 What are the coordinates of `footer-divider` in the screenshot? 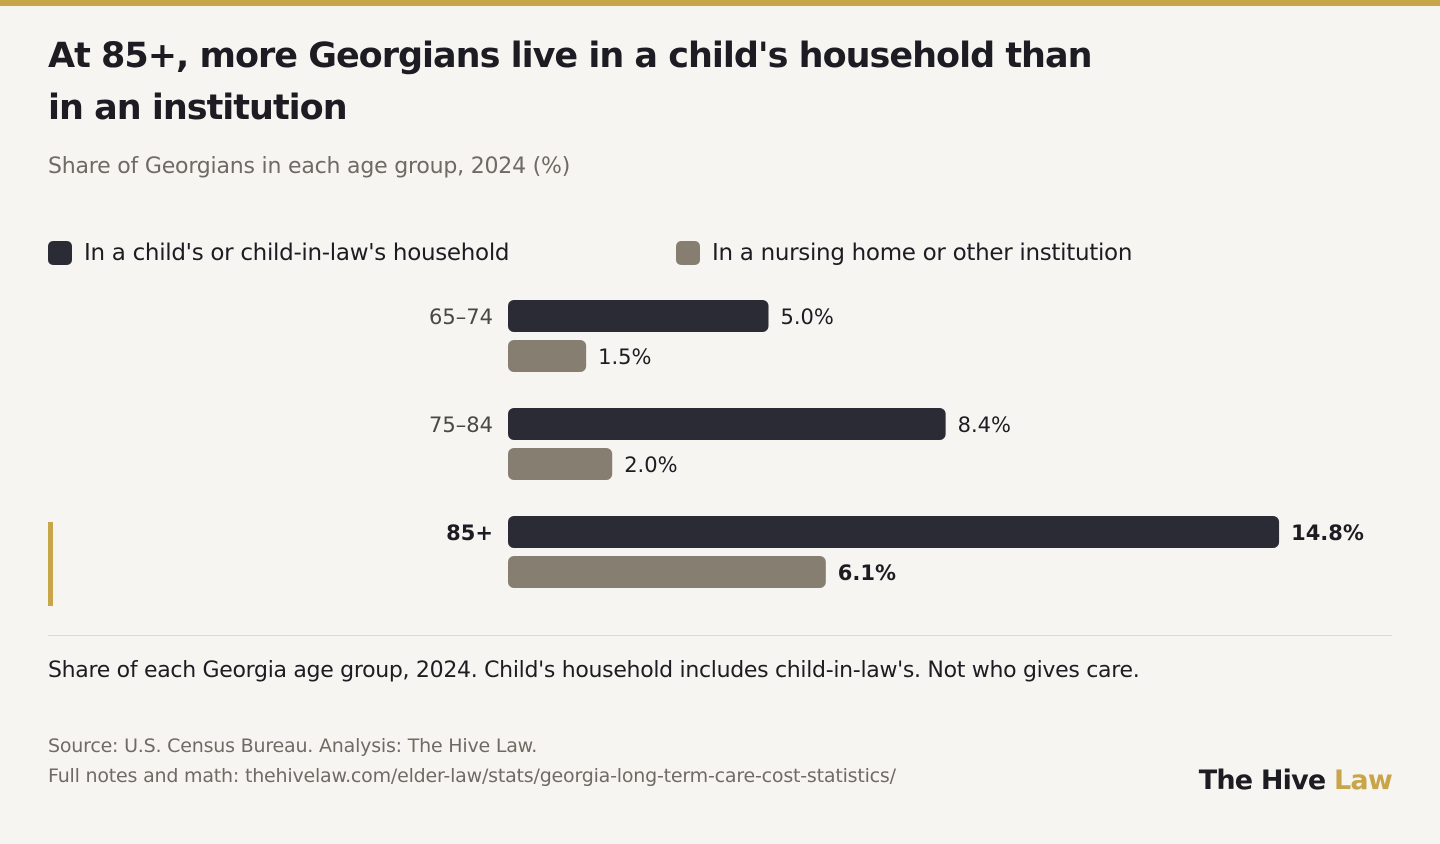 It's located at (720, 635).